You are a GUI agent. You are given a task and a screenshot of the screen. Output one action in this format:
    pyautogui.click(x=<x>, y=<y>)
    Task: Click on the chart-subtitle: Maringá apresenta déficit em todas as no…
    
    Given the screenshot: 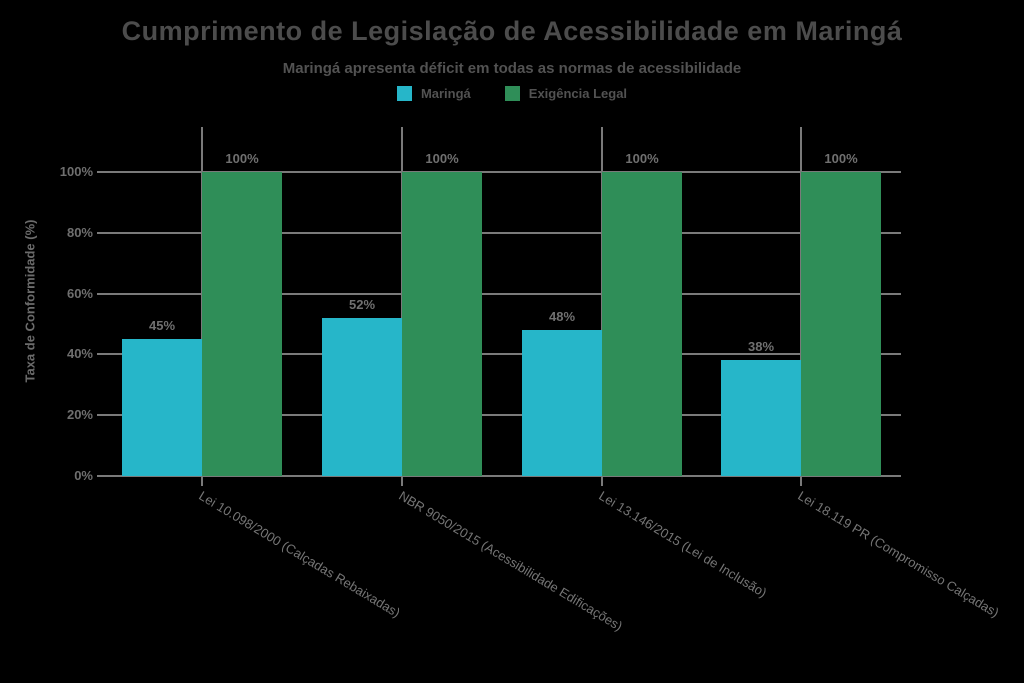 What is the action you would take?
    pyautogui.click(x=512, y=68)
    